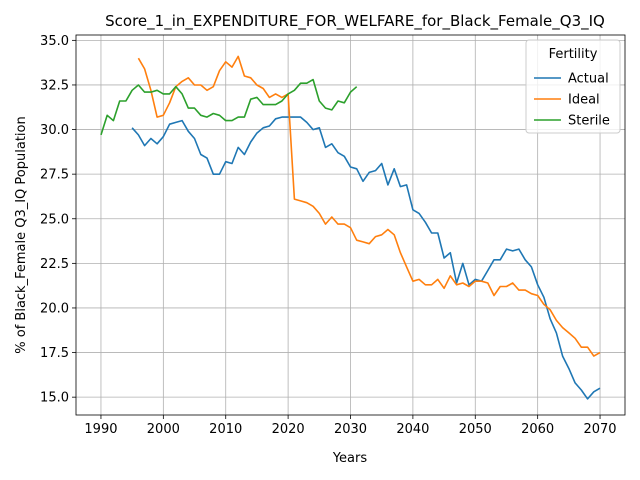  I want to click on y-tick-label: 22.5, so click(54, 264).